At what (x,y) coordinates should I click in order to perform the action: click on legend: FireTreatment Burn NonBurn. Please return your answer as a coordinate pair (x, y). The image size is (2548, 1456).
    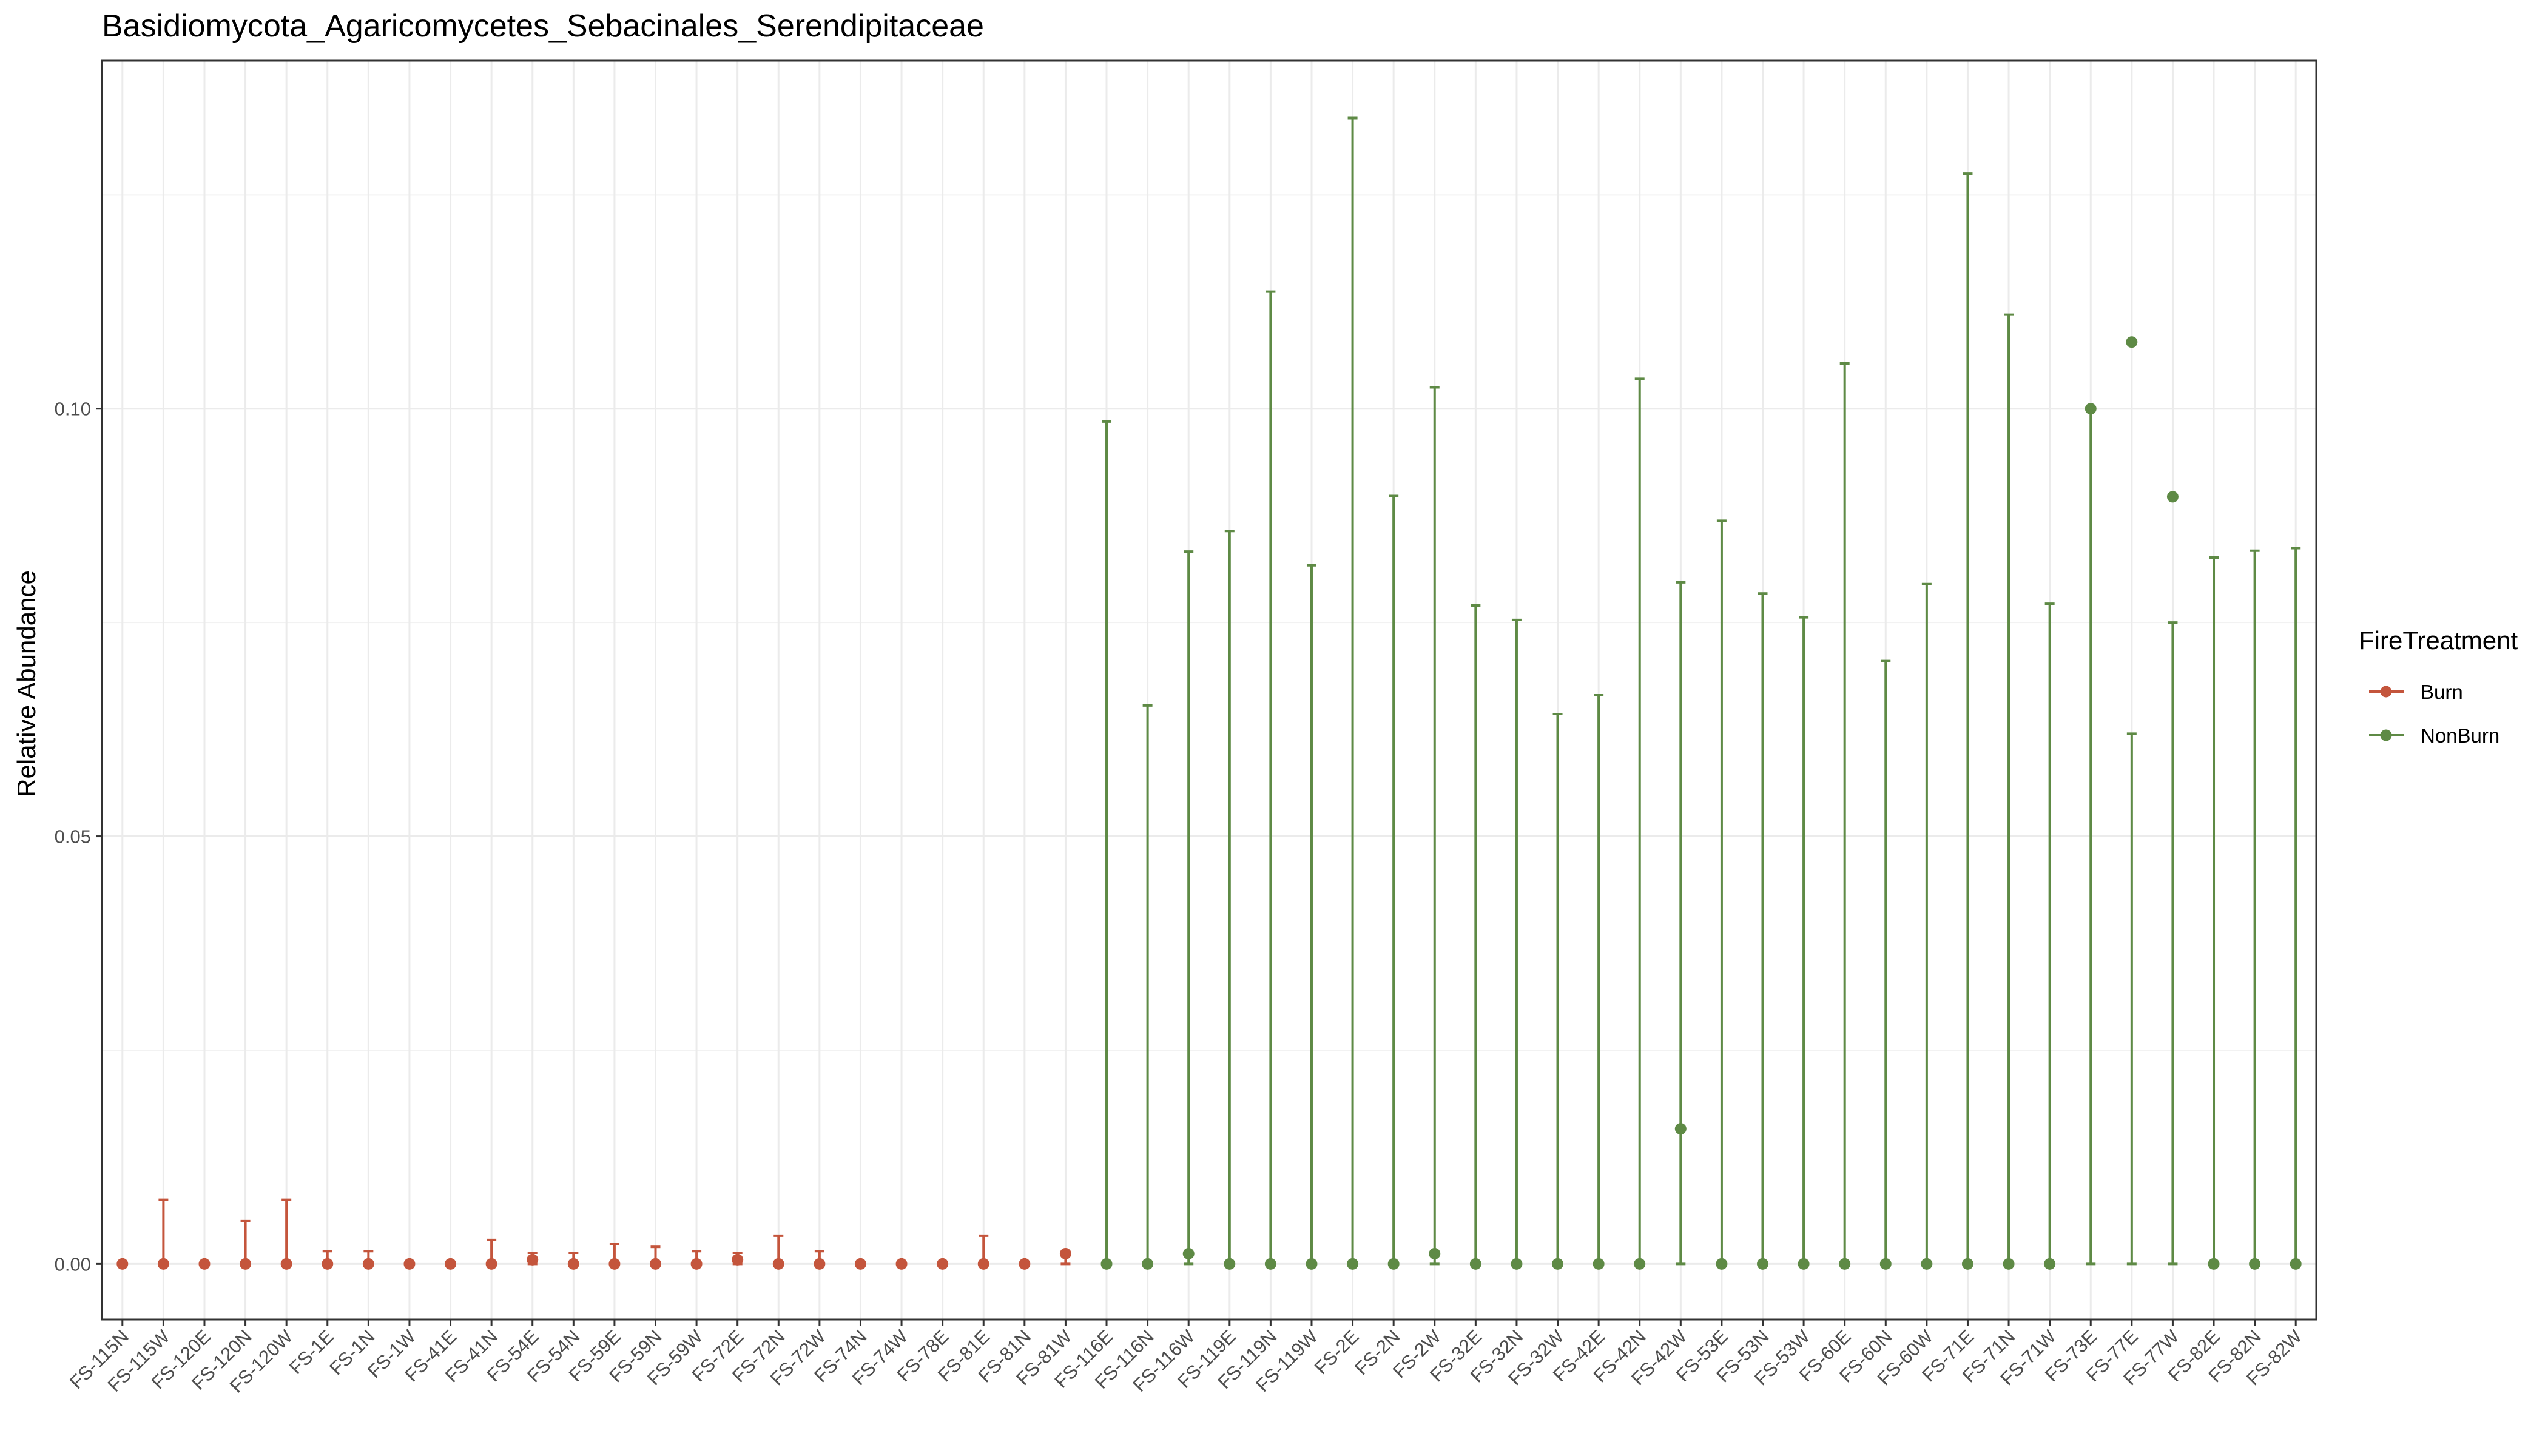
    Looking at the image, I should click on (2438, 686).